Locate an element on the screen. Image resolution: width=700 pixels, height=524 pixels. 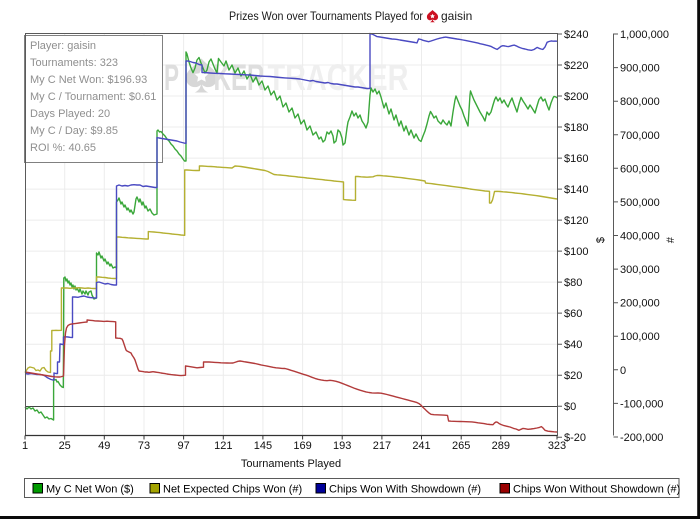
svg-text: 145 is located at coordinates (263, 446).